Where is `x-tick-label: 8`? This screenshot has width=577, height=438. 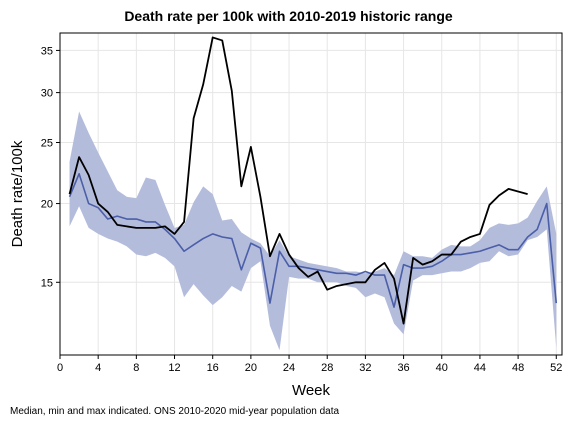
x-tick-label: 8 is located at coordinates (136, 368).